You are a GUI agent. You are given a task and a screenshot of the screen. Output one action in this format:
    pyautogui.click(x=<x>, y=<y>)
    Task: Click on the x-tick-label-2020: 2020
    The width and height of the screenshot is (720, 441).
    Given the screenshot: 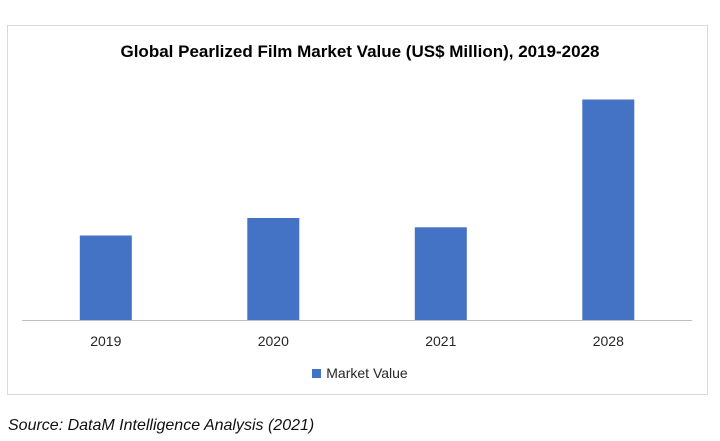 What is the action you would take?
    pyautogui.click(x=273, y=341)
    